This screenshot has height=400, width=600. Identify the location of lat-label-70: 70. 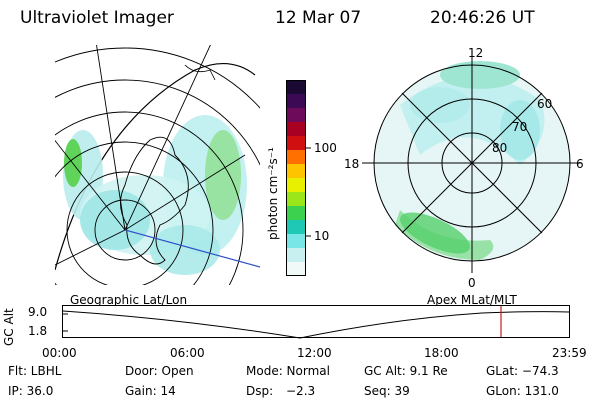
(520, 127).